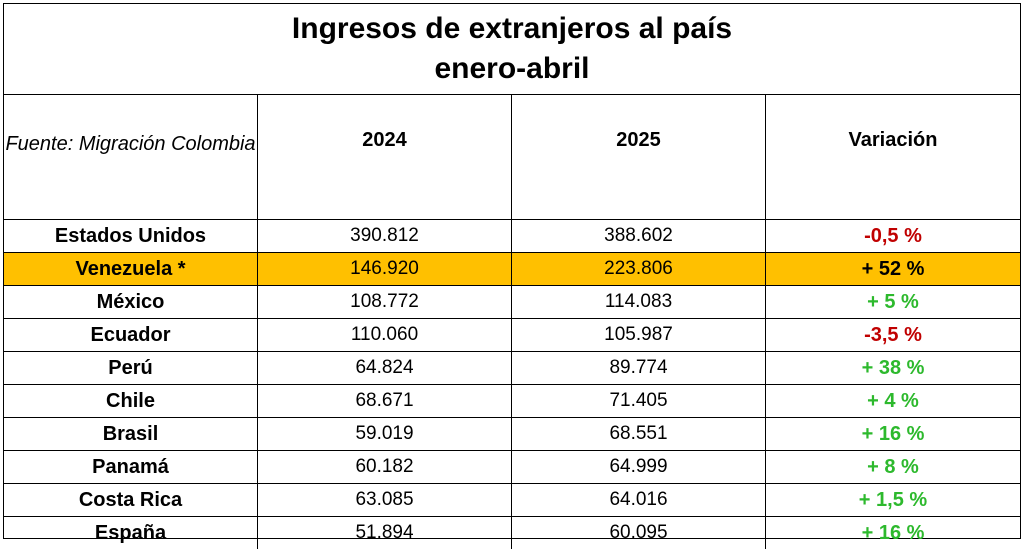  I want to click on variation-cell: -3,5 %, so click(893, 334).